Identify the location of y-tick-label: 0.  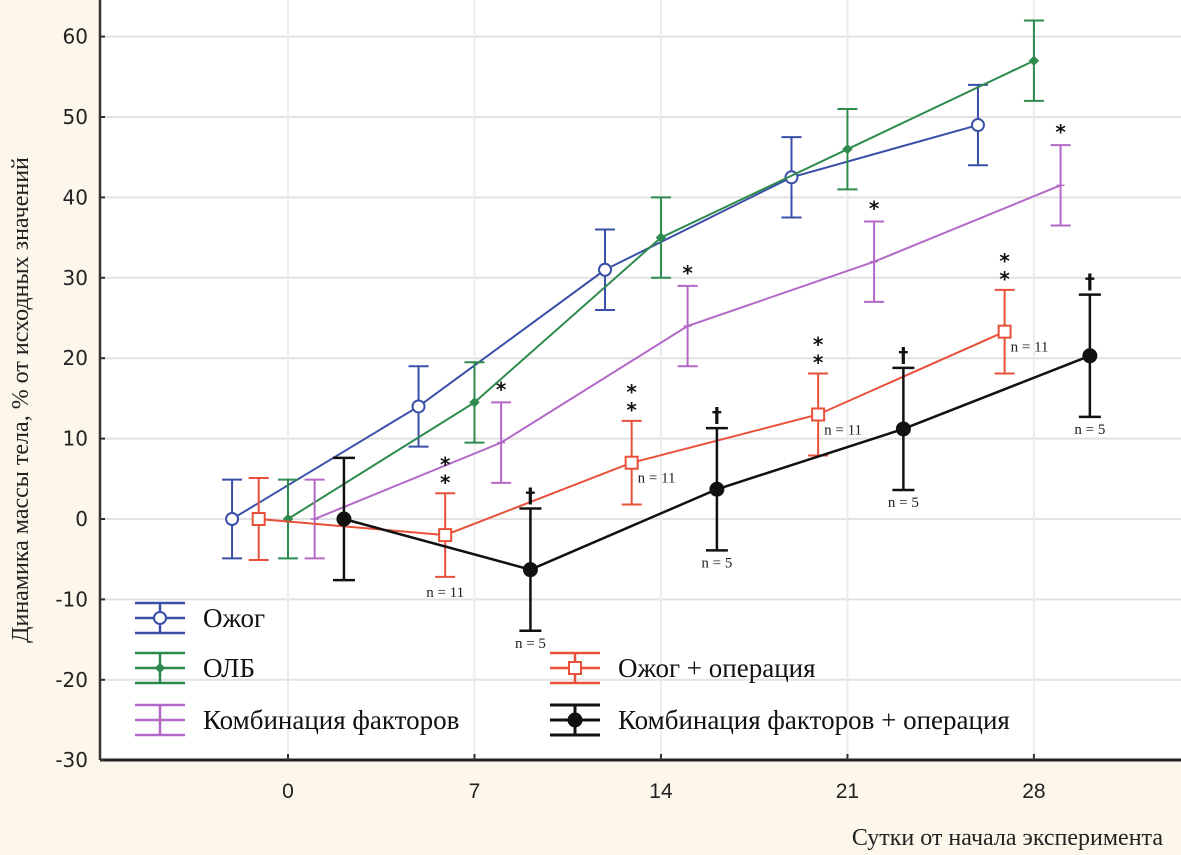
(81, 519).